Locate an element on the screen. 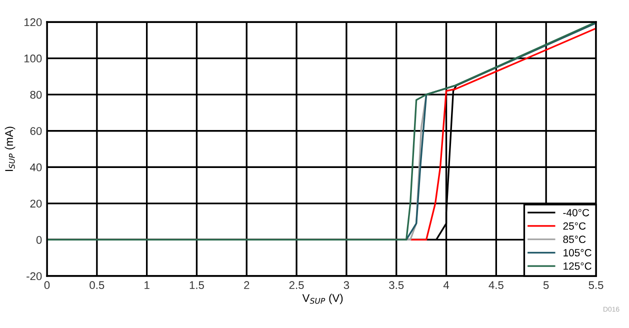 This screenshot has height=328, width=629. y-tick-label: 80 is located at coordinates (36, 94).